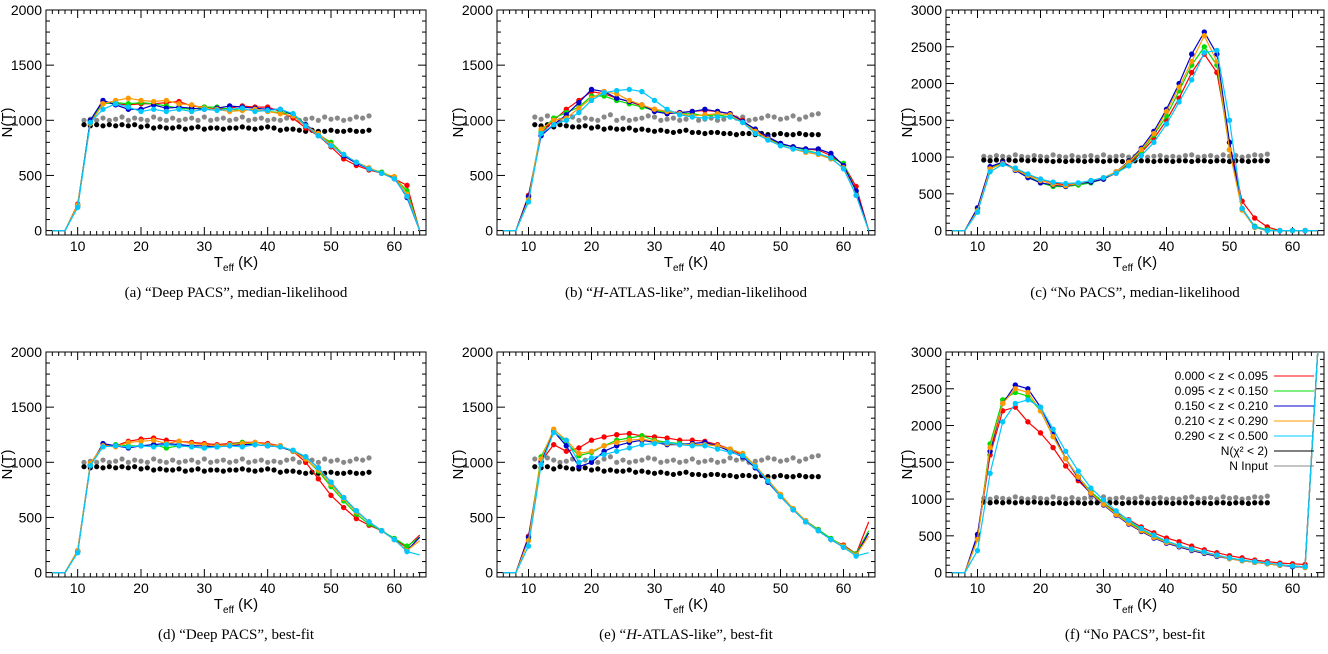  Describe the element at coordinates (236, 635) in the screenshot. I see `panel-caption: (d) “Deep PACS”, best-fit` at that location.